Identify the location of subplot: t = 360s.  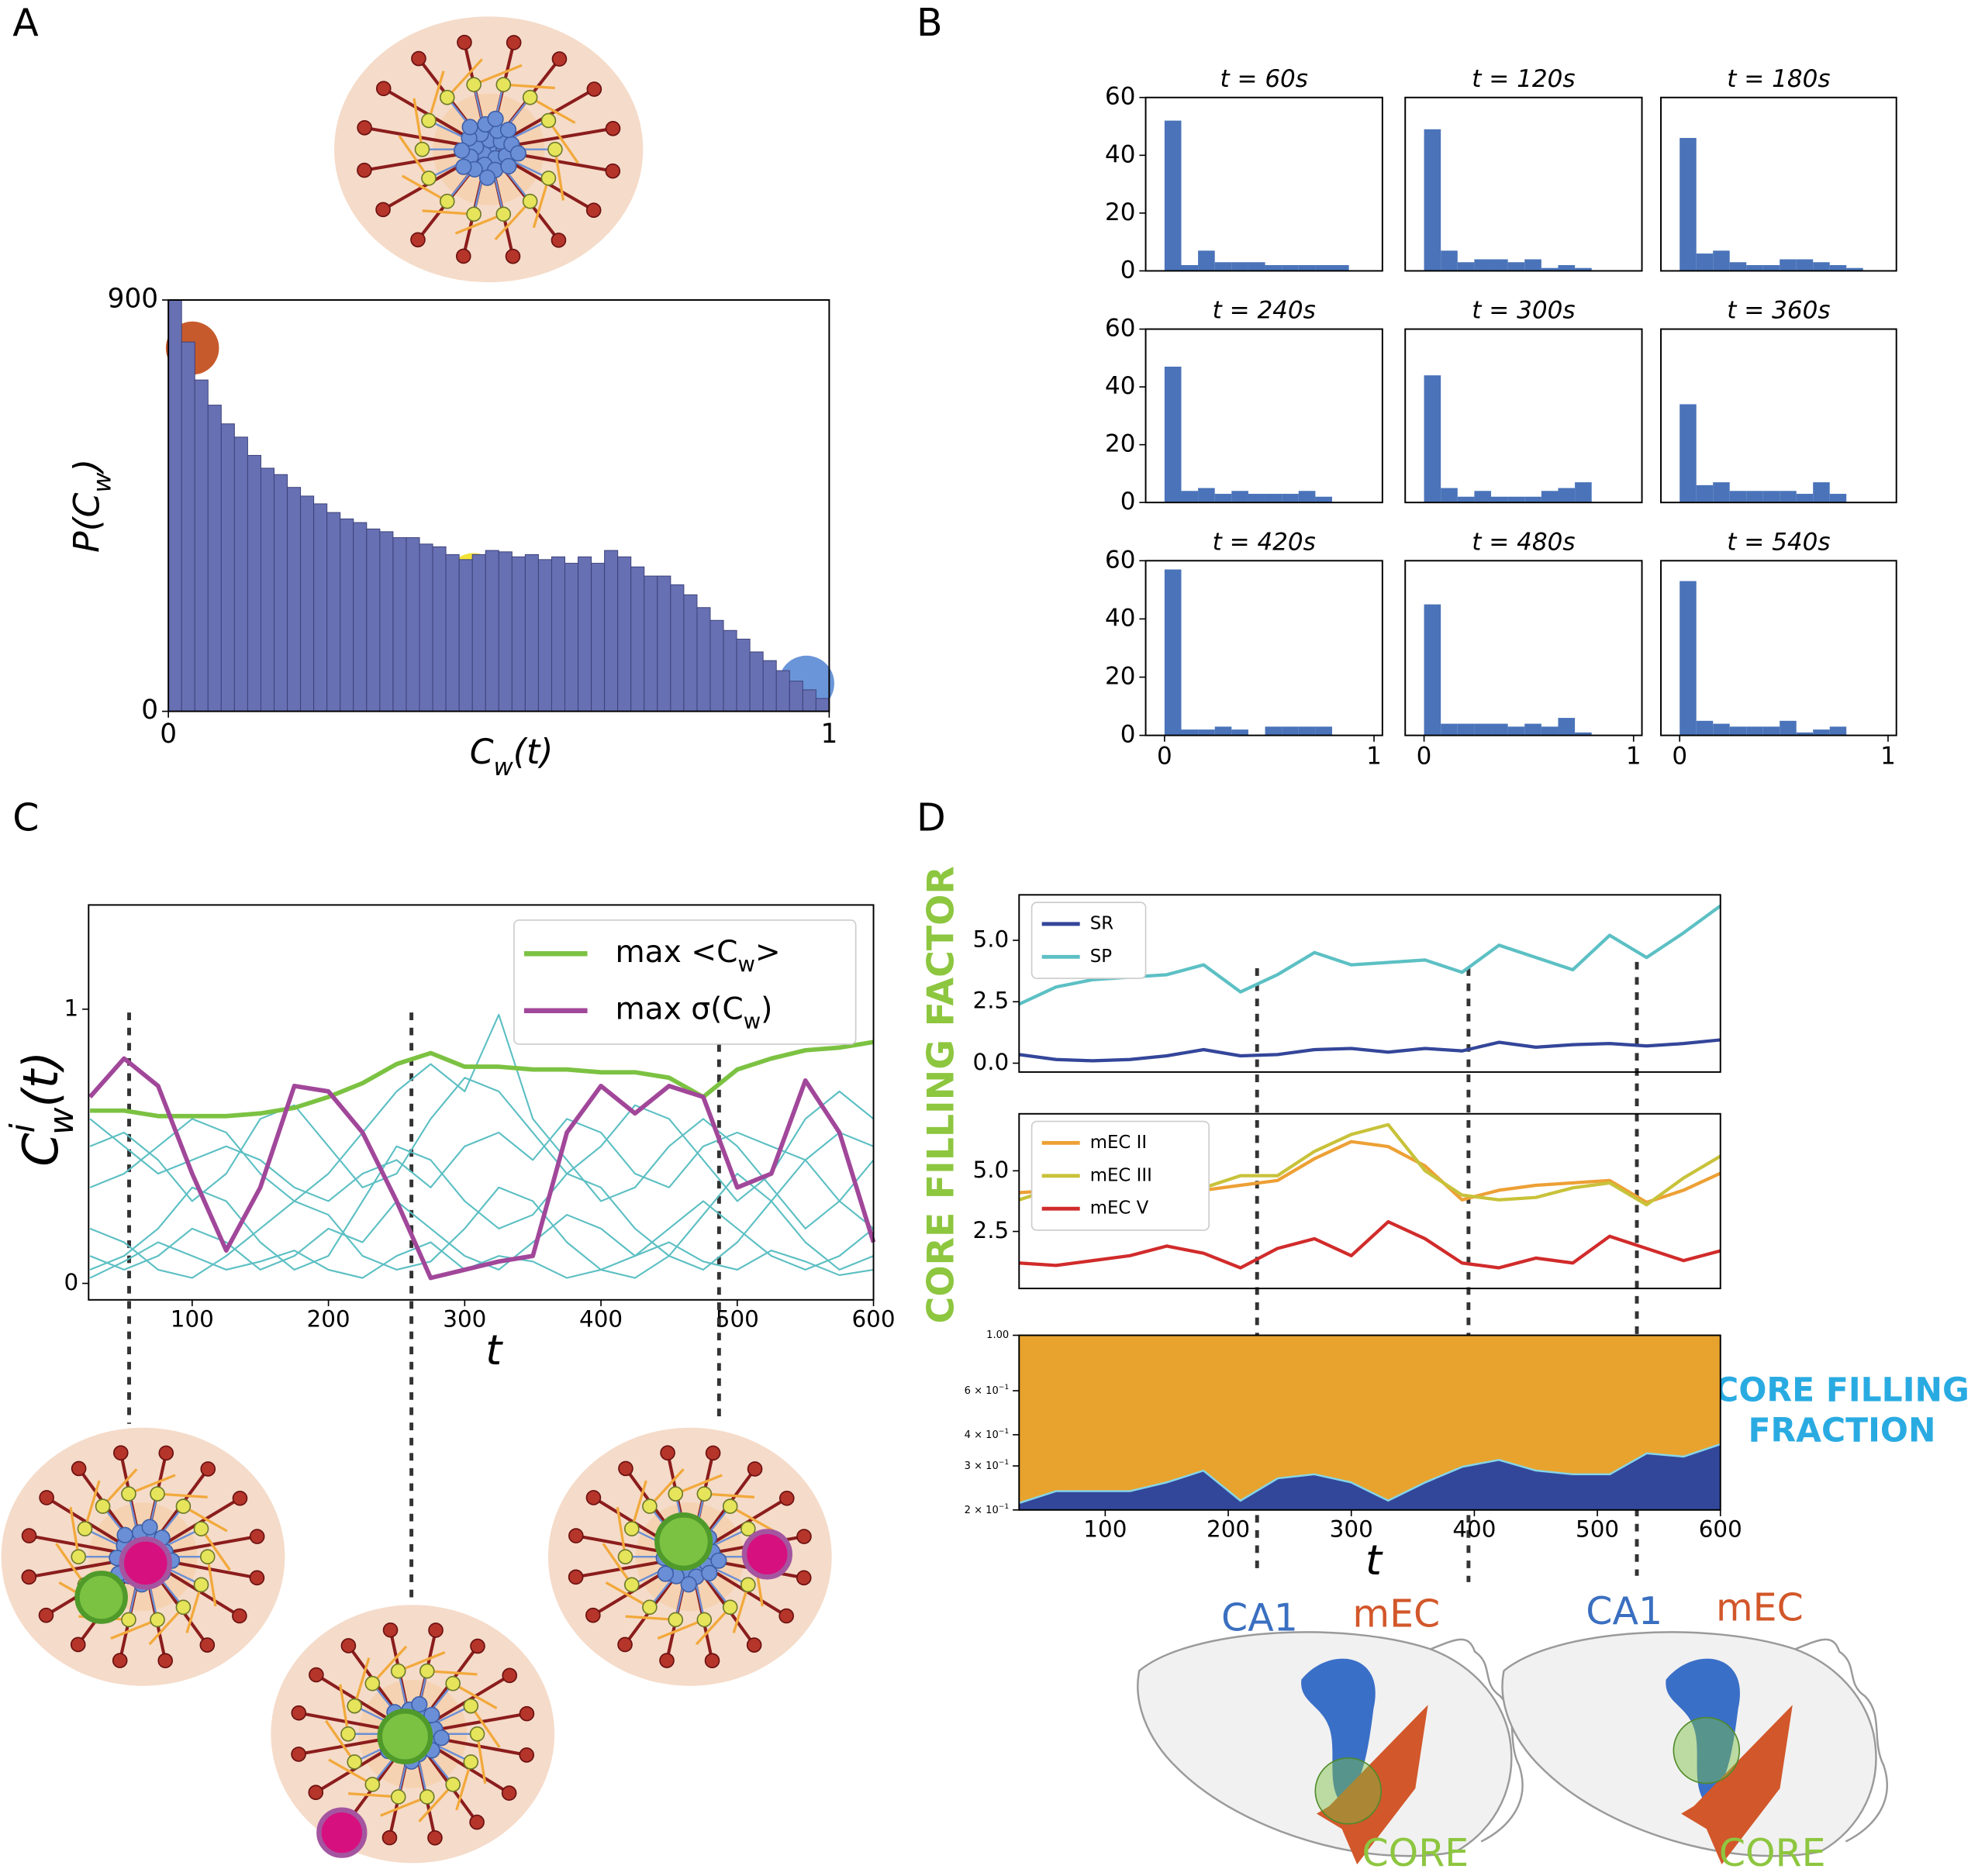
(1778, 400).